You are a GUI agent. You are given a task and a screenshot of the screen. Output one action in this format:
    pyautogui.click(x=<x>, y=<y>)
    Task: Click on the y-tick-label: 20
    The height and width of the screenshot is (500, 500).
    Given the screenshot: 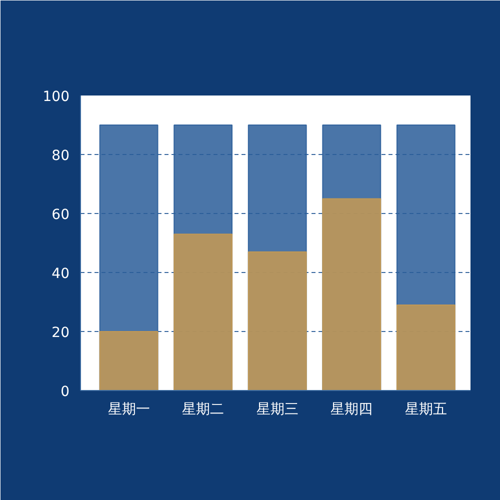 What is the action you would take?
    pyautogui.click(x=61, y=333)
    